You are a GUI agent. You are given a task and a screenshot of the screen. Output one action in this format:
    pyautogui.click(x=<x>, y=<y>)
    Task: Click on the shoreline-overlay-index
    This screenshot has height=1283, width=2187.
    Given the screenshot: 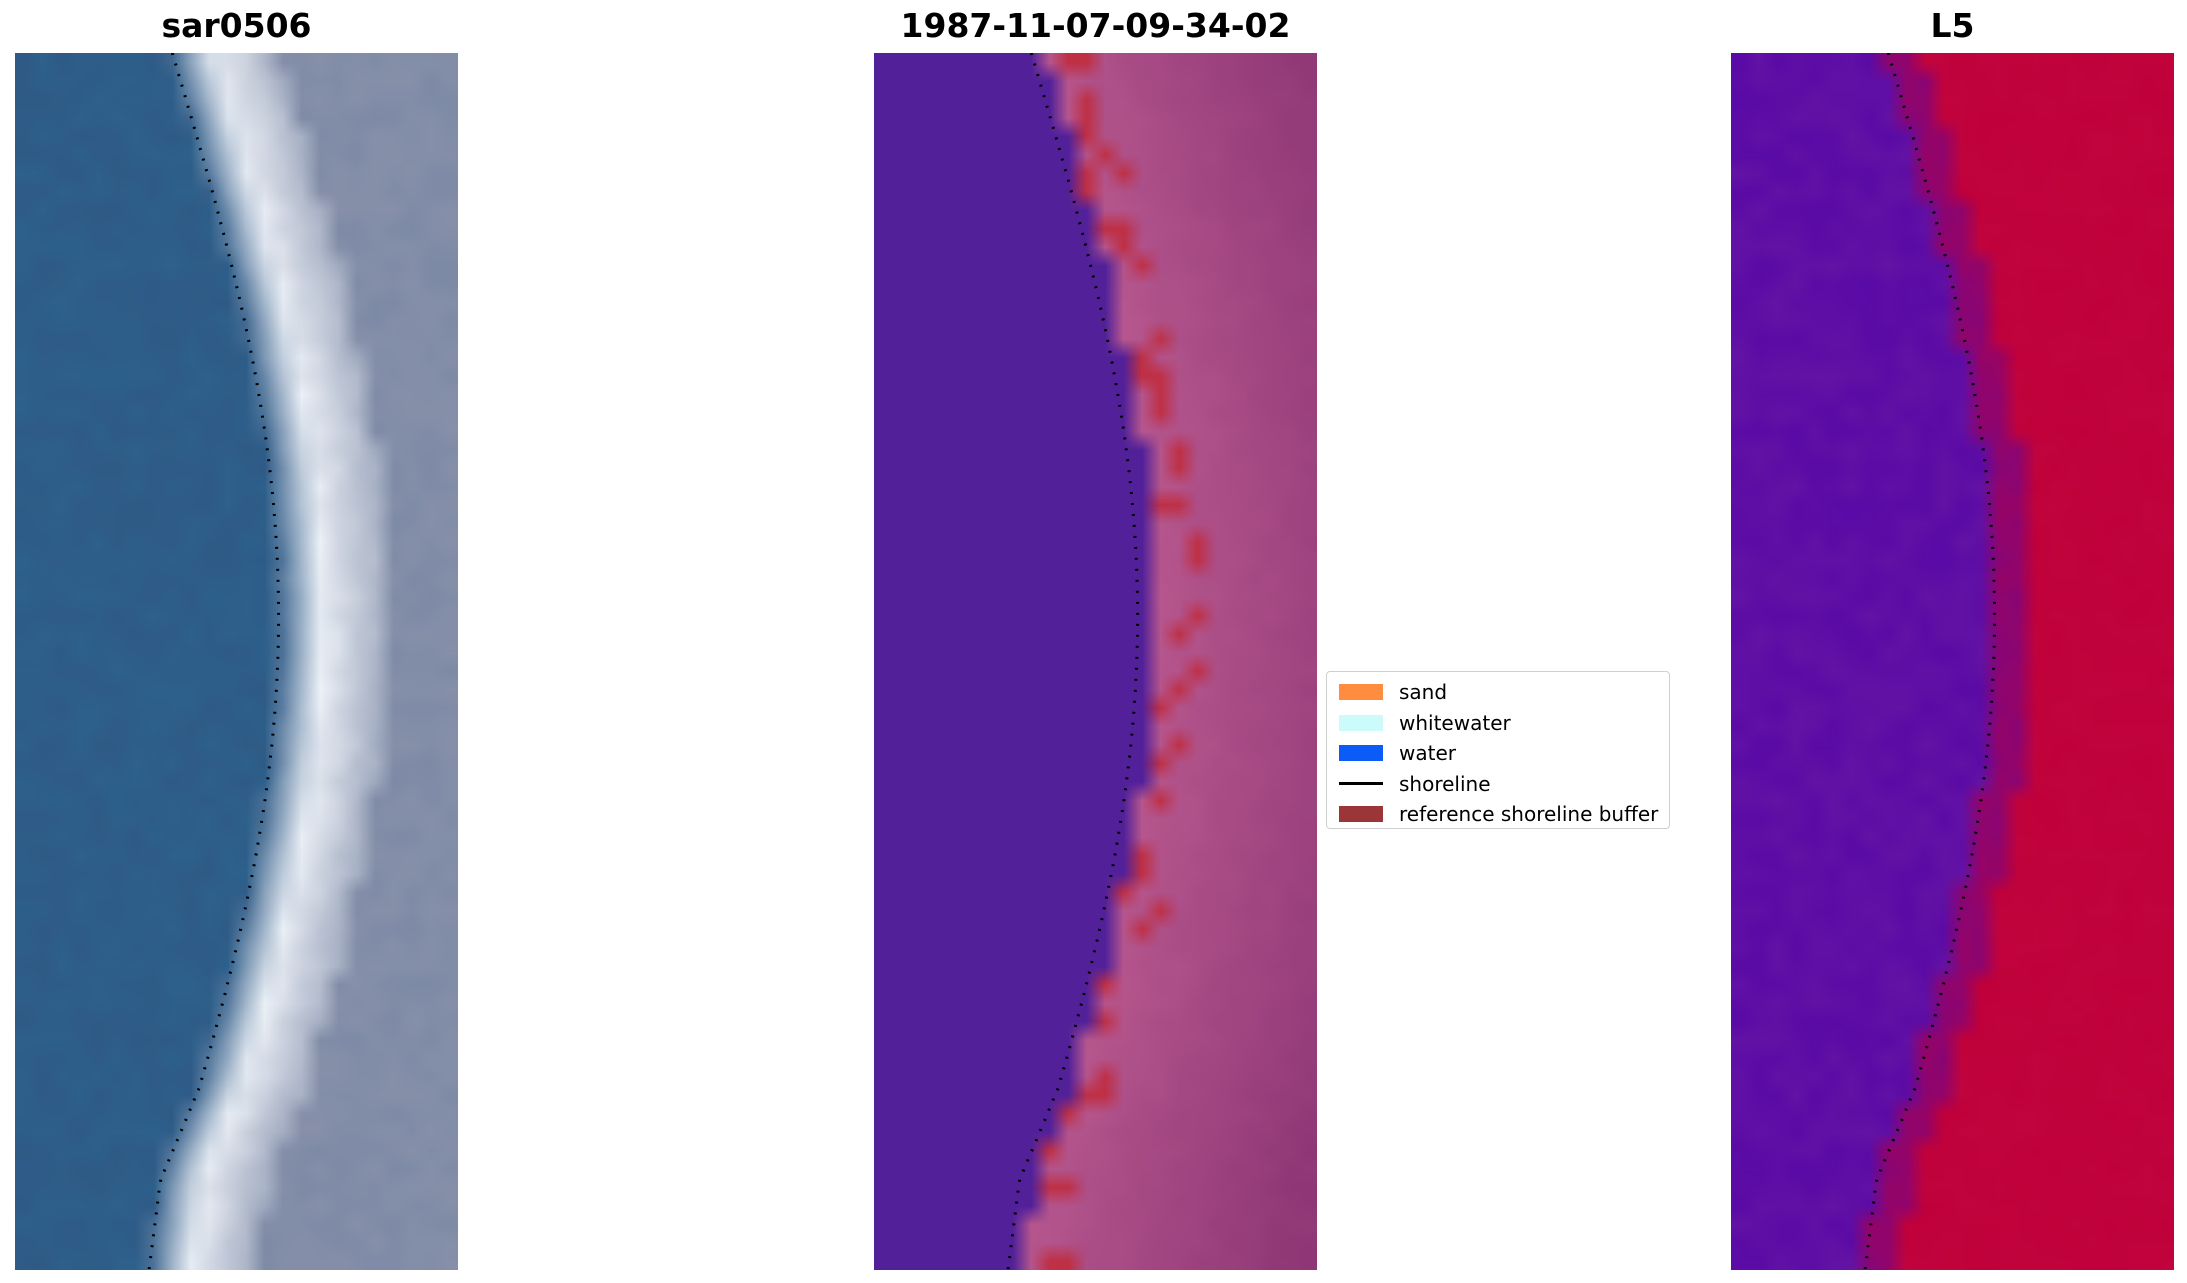 What is the action you would take?
    pyautogui.click(x=1930, y=661)
    